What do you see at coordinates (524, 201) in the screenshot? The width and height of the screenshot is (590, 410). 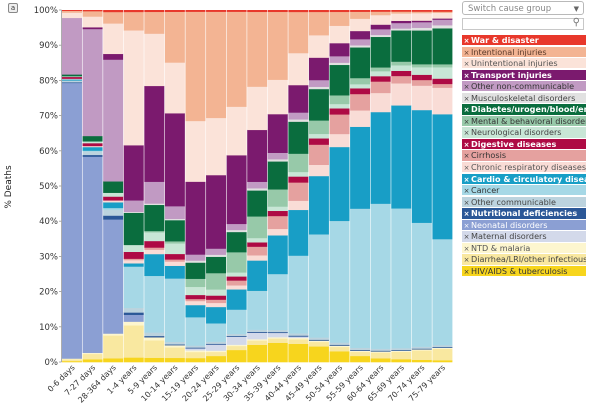 I see `legend-item: × Other communicable` at bounding box center [524, 201].